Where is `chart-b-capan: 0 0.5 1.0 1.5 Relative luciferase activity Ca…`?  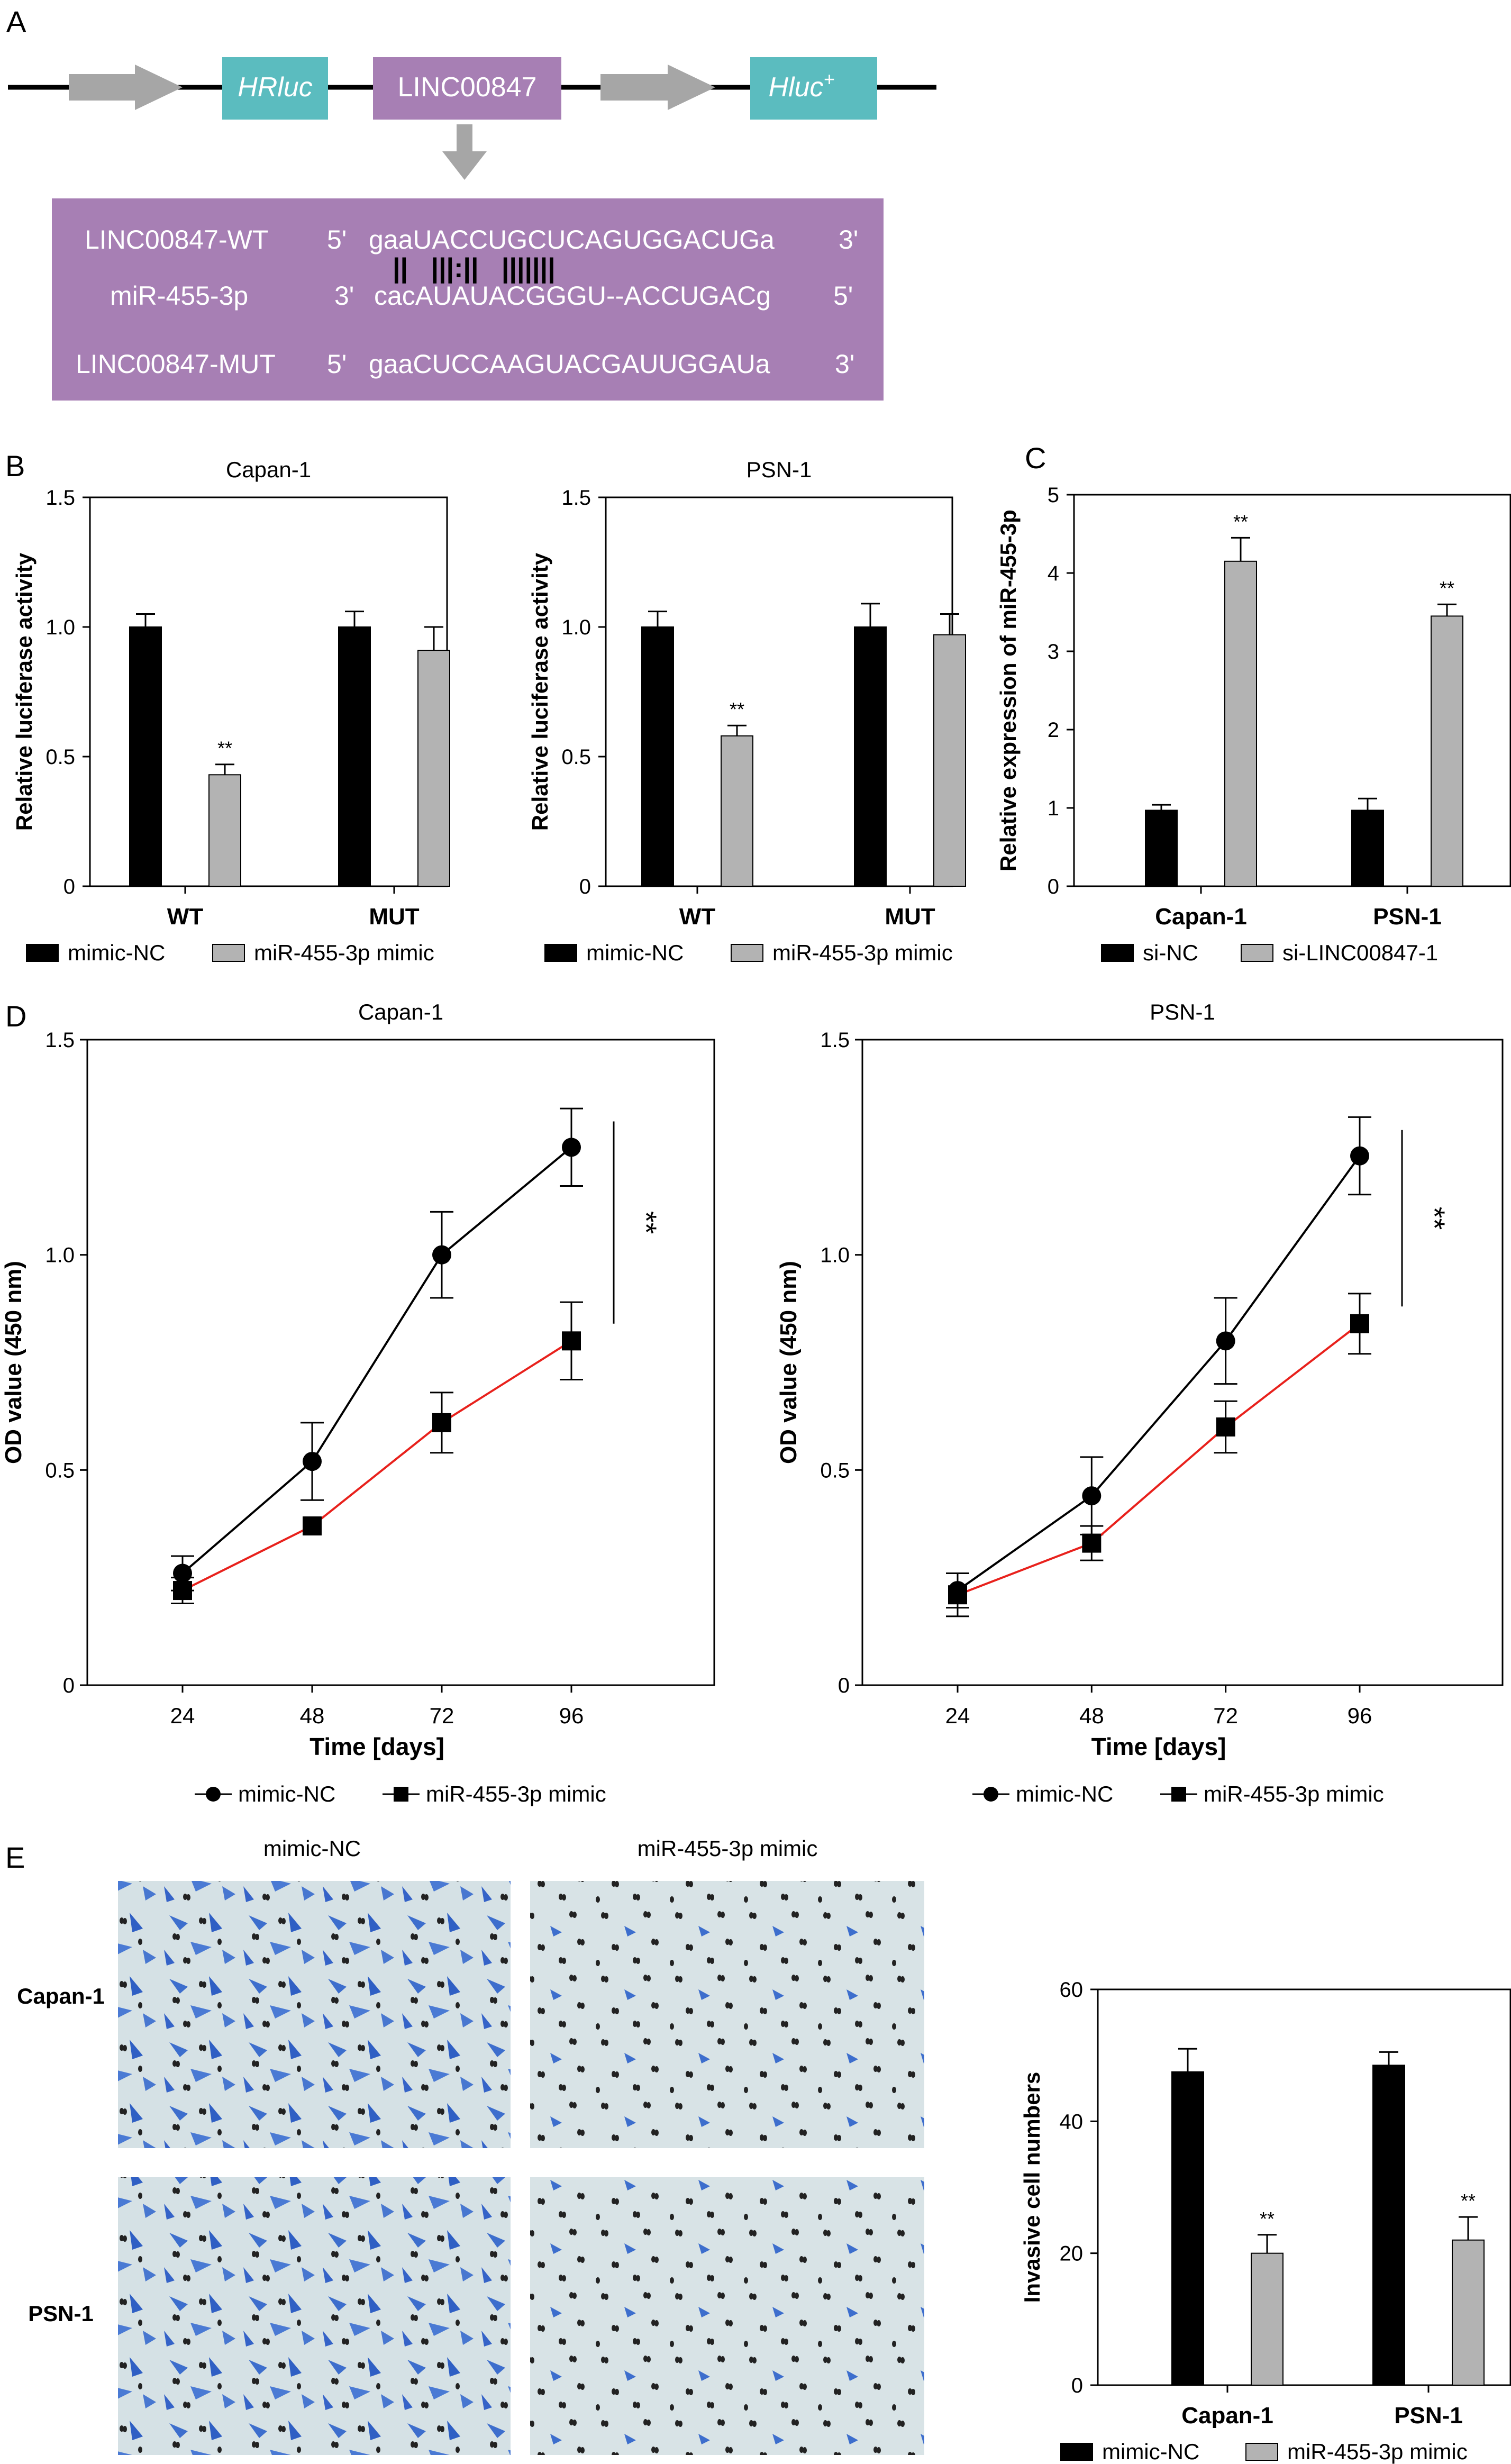 chart-b-capan: 0 0.5 1.0 1.5 Relative luciferase activity Ca… is located at coordinates (231, 694).